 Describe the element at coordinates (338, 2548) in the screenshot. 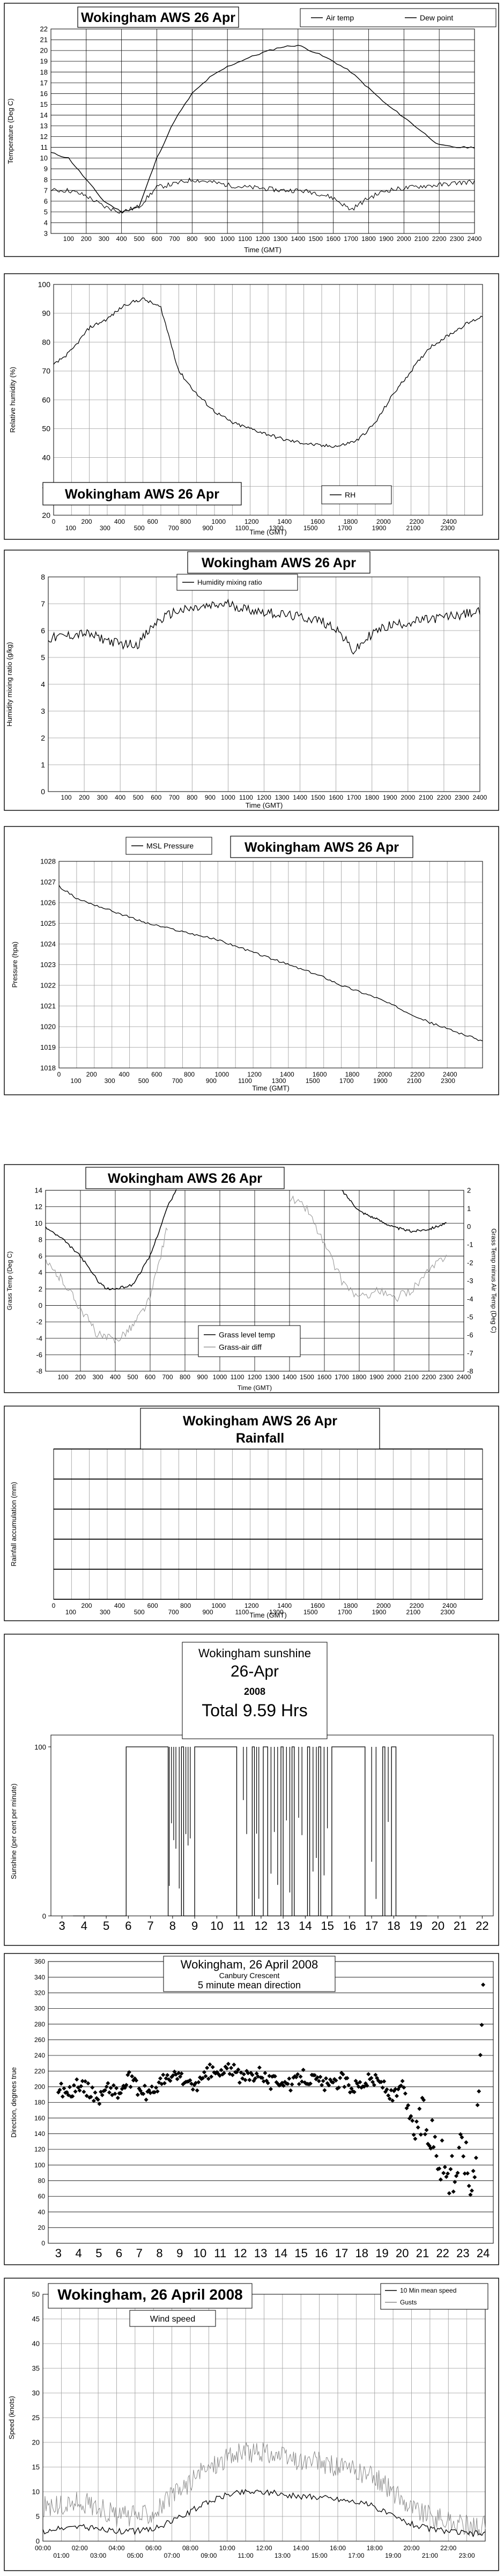

I see `chart-8-x-tick-label: 16:00` at that location.